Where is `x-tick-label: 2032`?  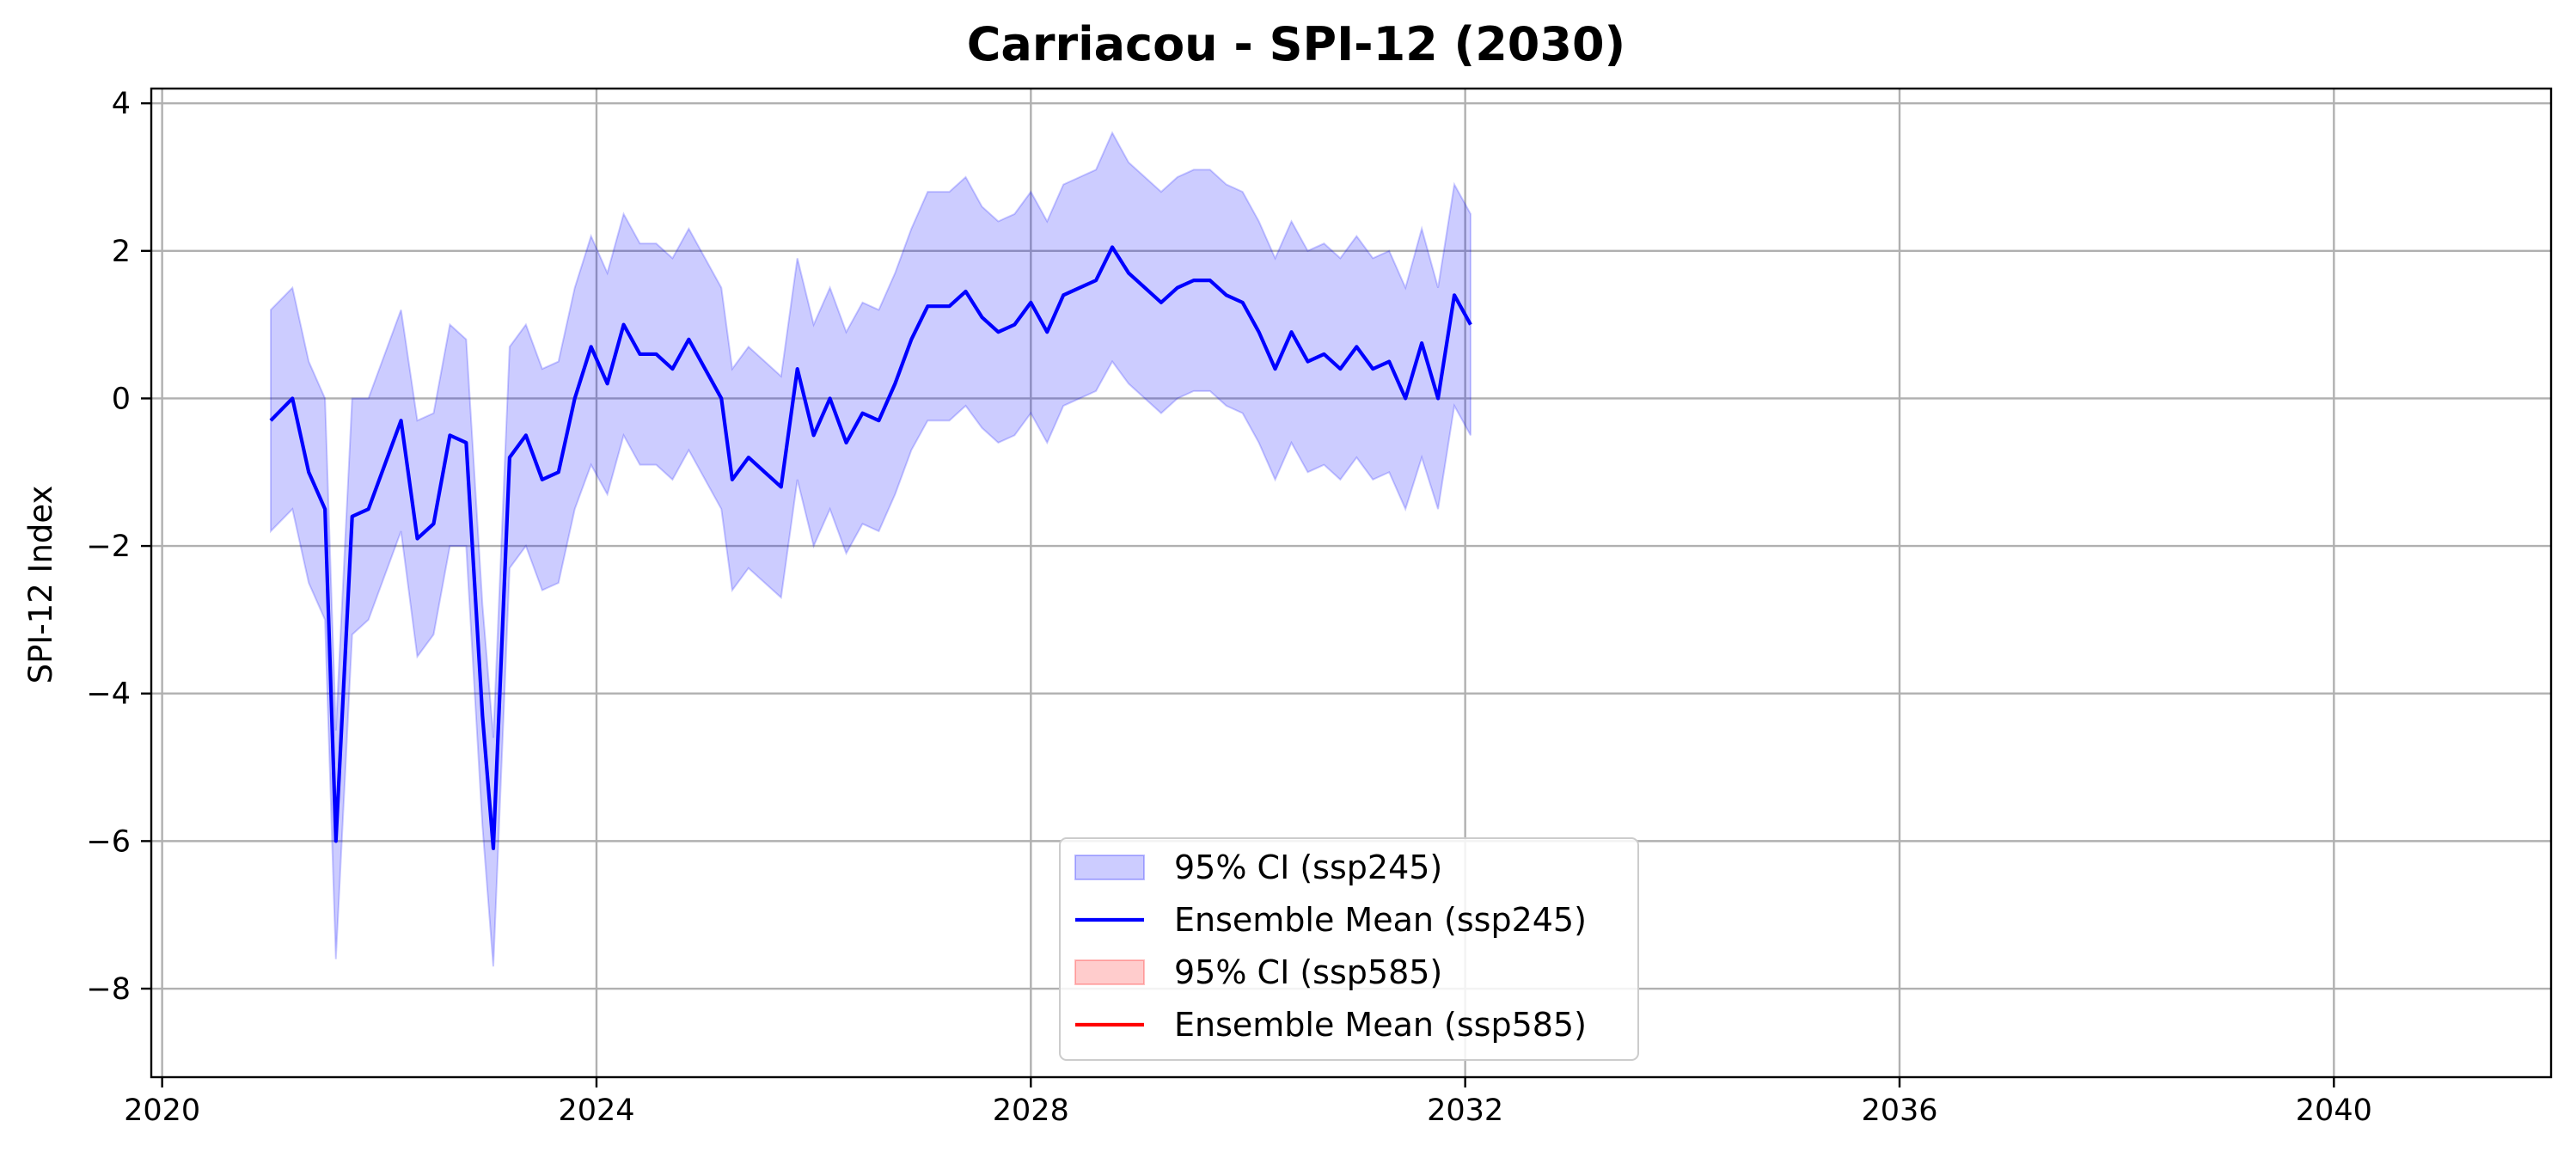 x-tick-label: 2032 is located at coordinates (1465, 1111).